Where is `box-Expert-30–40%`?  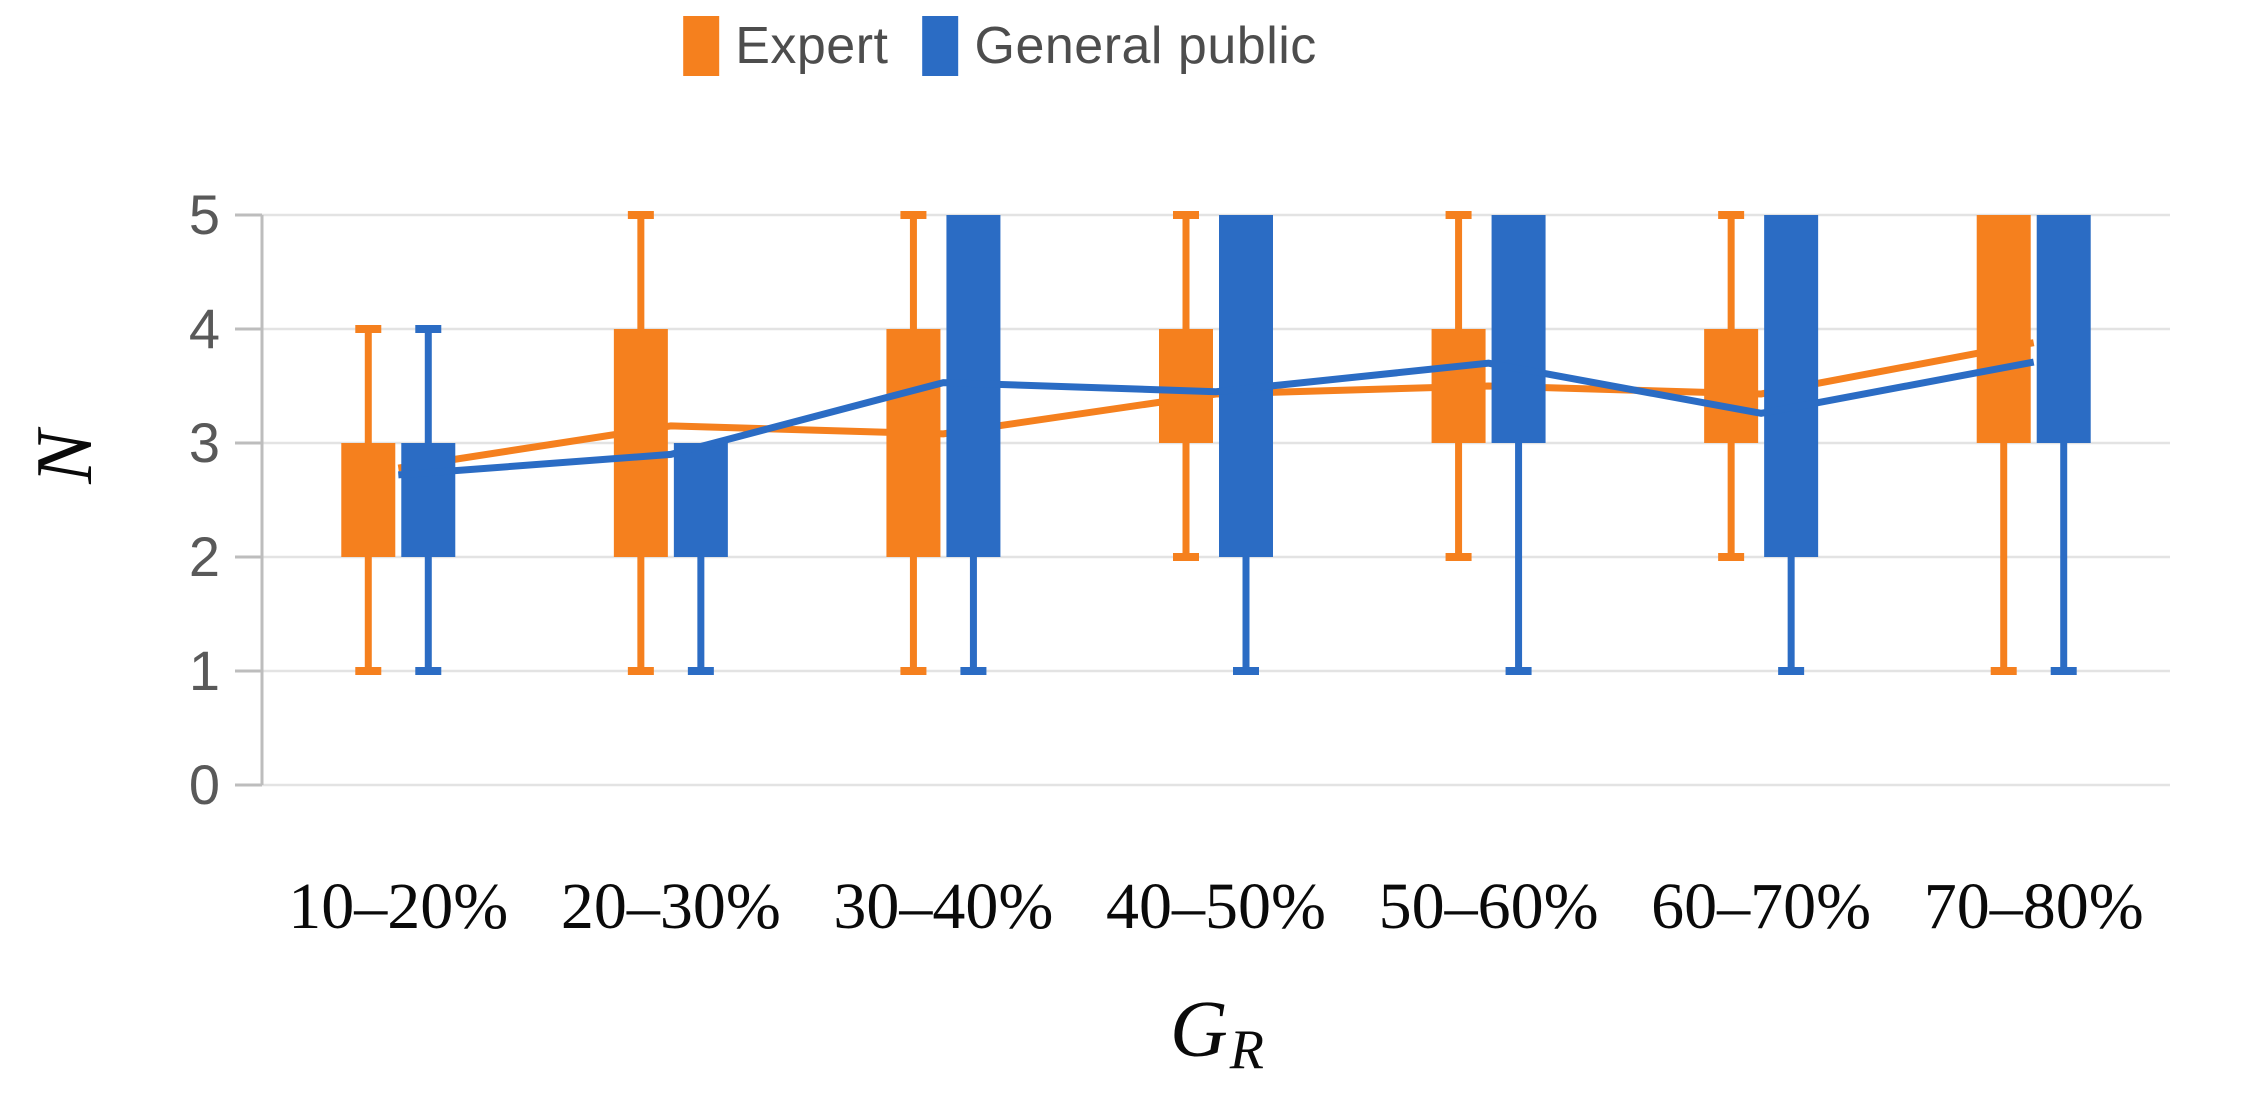
box-Expert-30–40% is located at coordinates (913, 443).